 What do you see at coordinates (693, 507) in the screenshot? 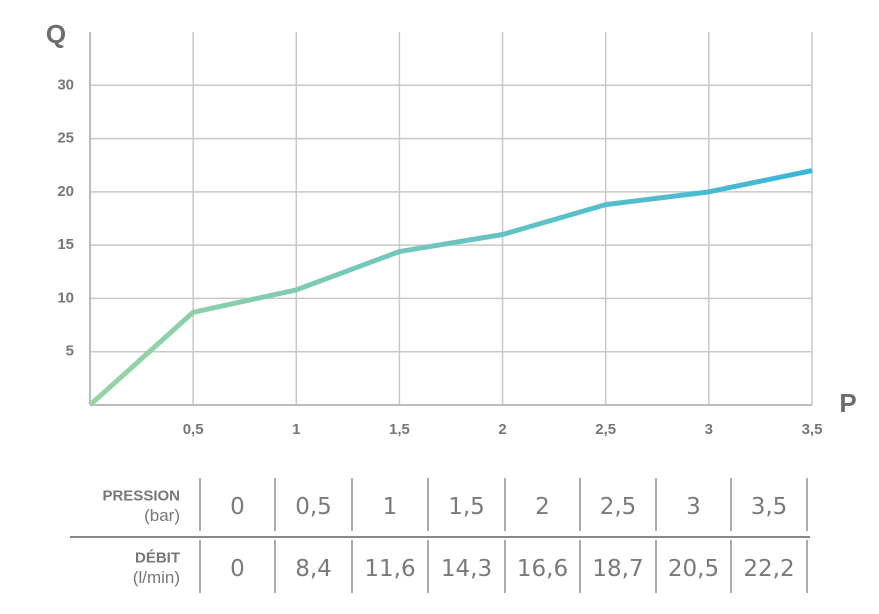
I see `table-cell: 3` at bounding box center [693, 507].